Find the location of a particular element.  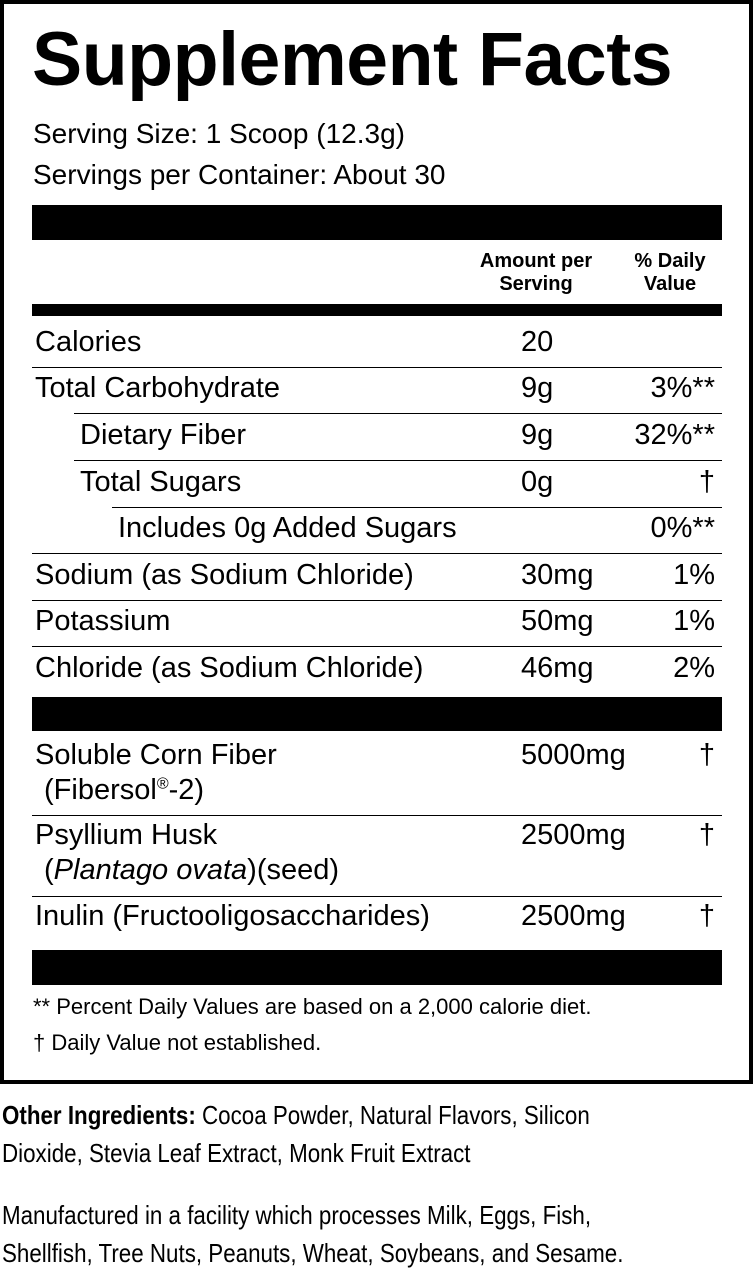

dv-header: % Daily Value is located at coordinates (670, 272).